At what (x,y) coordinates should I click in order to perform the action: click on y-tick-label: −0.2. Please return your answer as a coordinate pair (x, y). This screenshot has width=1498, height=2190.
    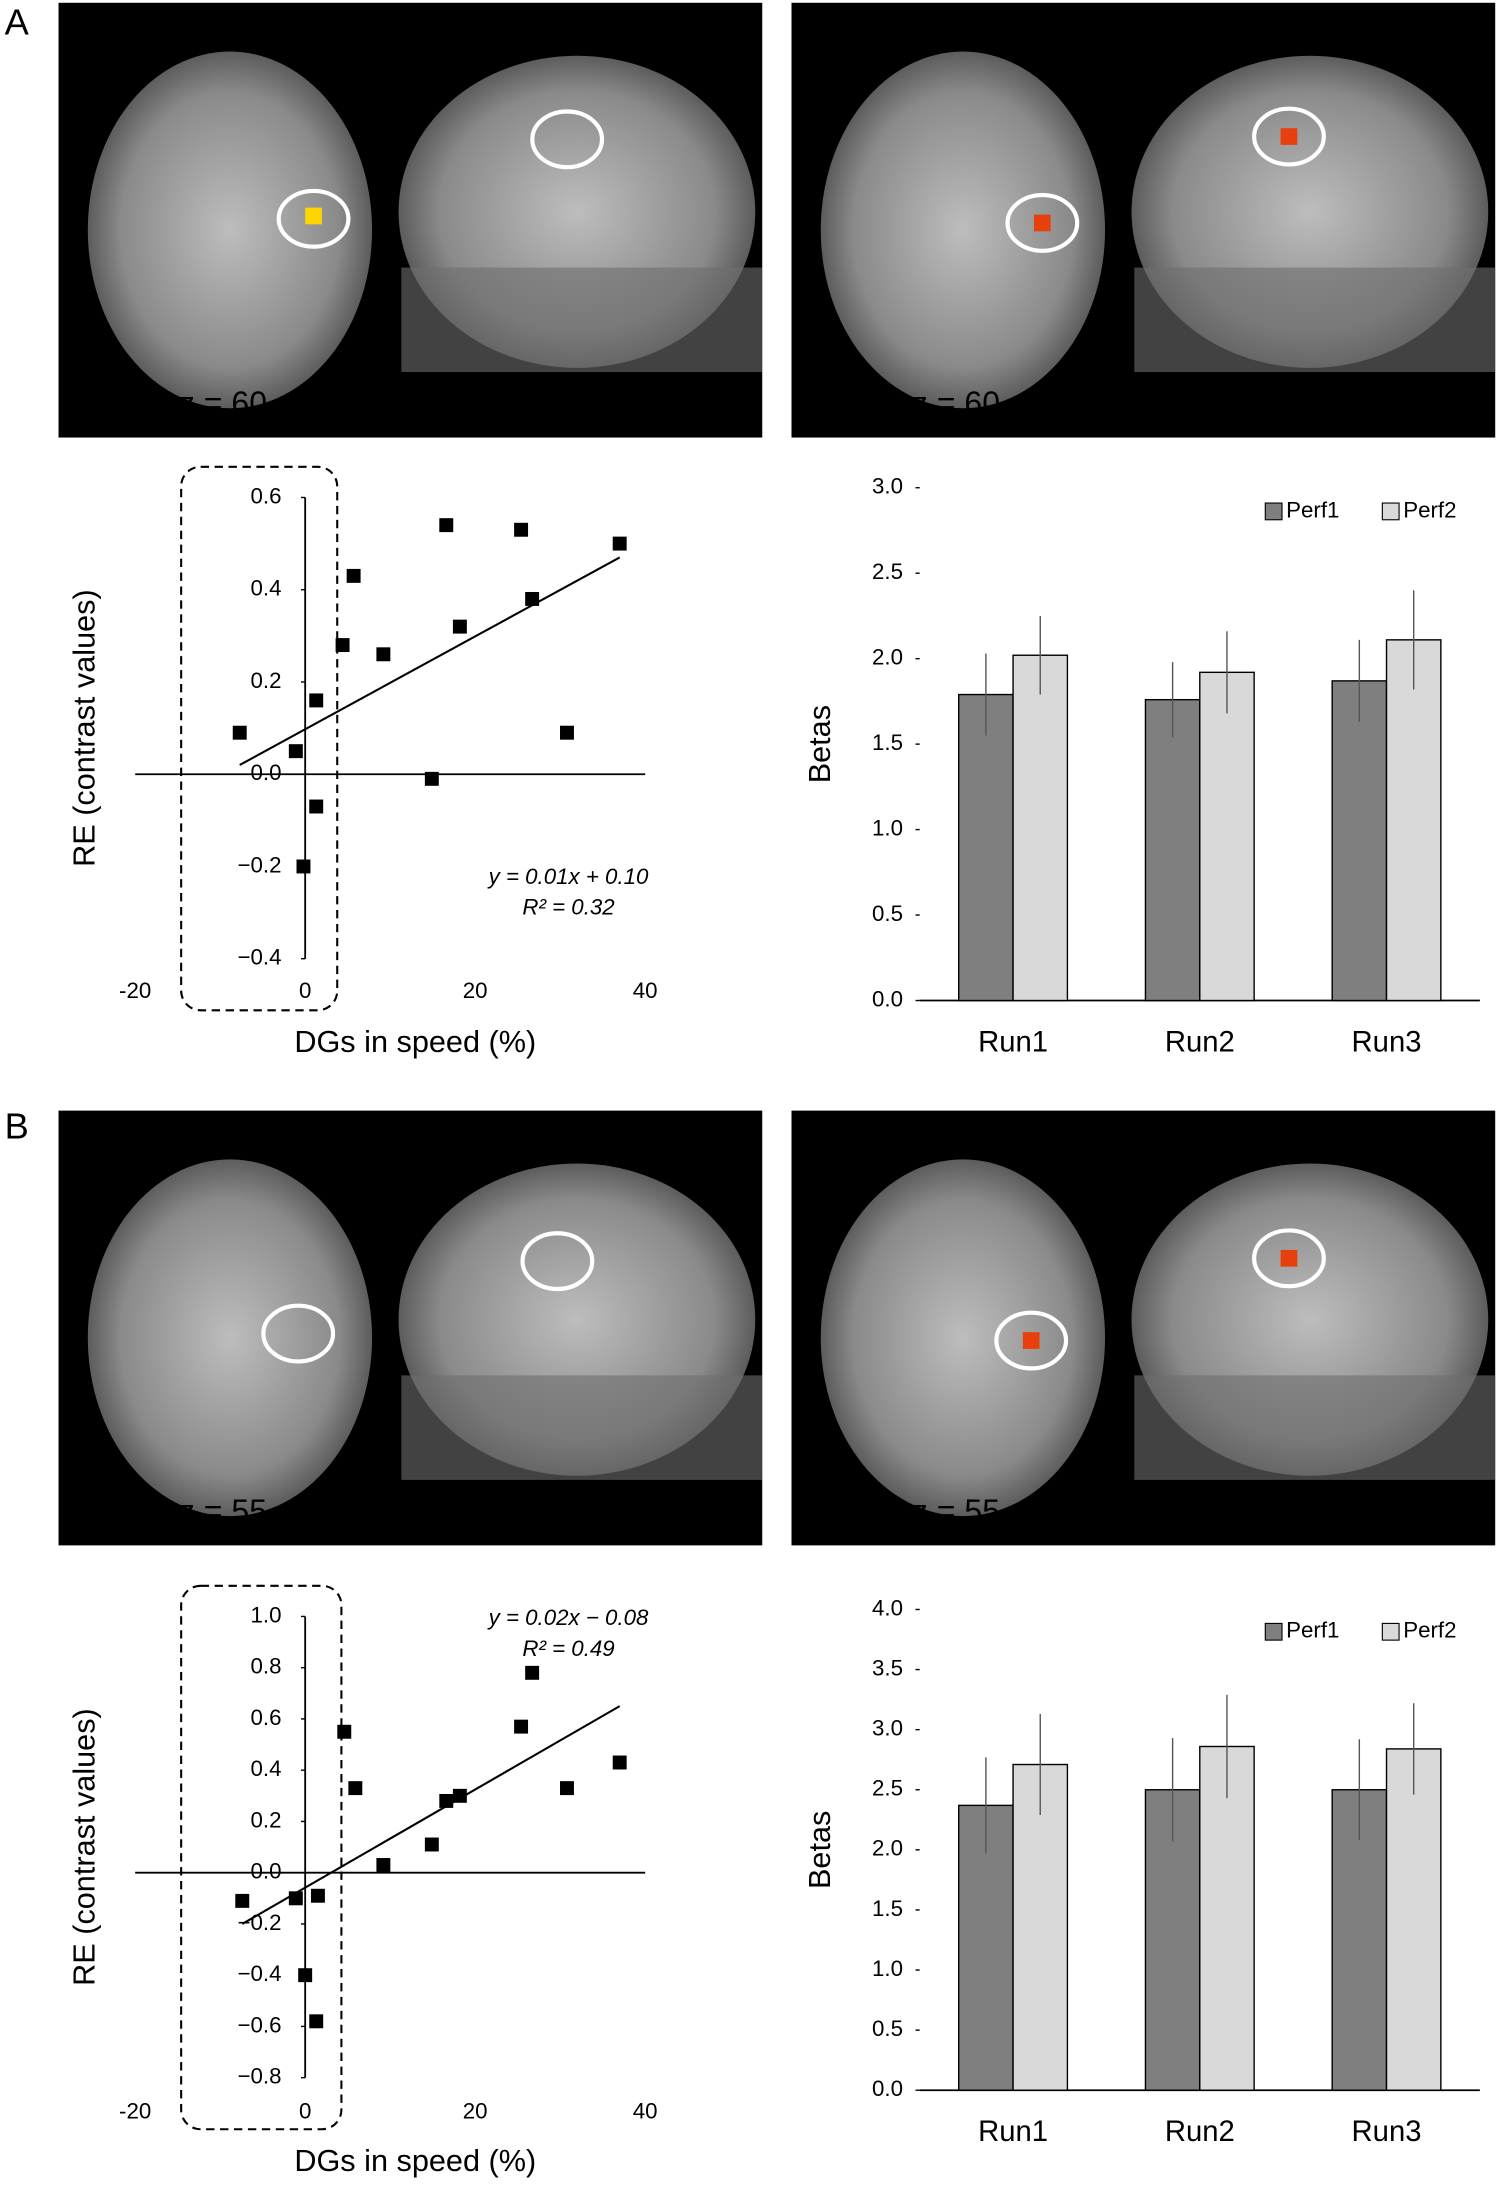
    Looking at the image, I should click on (259, 864).